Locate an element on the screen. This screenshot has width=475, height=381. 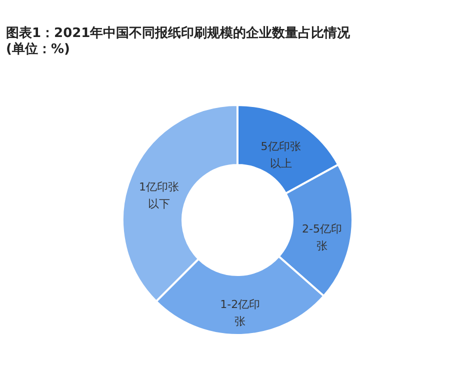
slice-label: 1亿印张以下 is located at coordinates (158, 195).